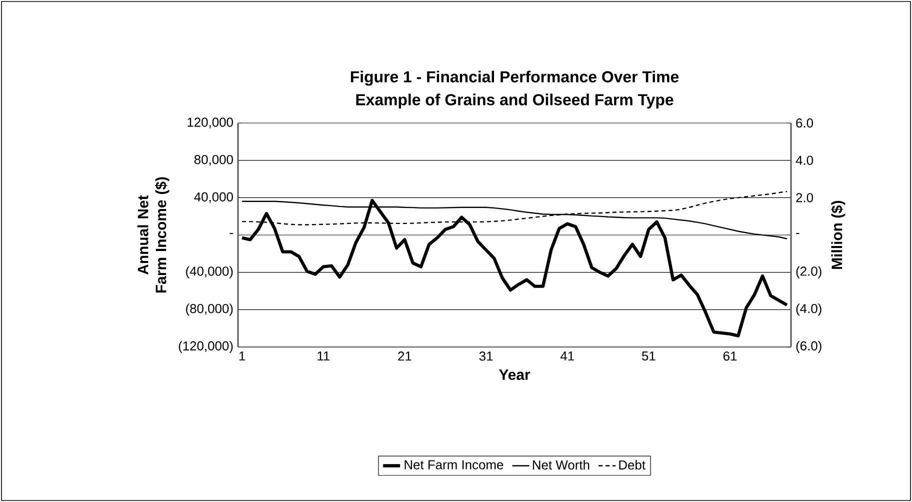 The height and width of the screenshot is (502, 912). Describe the element at coordinates (486, 356) in the screenshot. I see `x-tick-label: 31` at that location.